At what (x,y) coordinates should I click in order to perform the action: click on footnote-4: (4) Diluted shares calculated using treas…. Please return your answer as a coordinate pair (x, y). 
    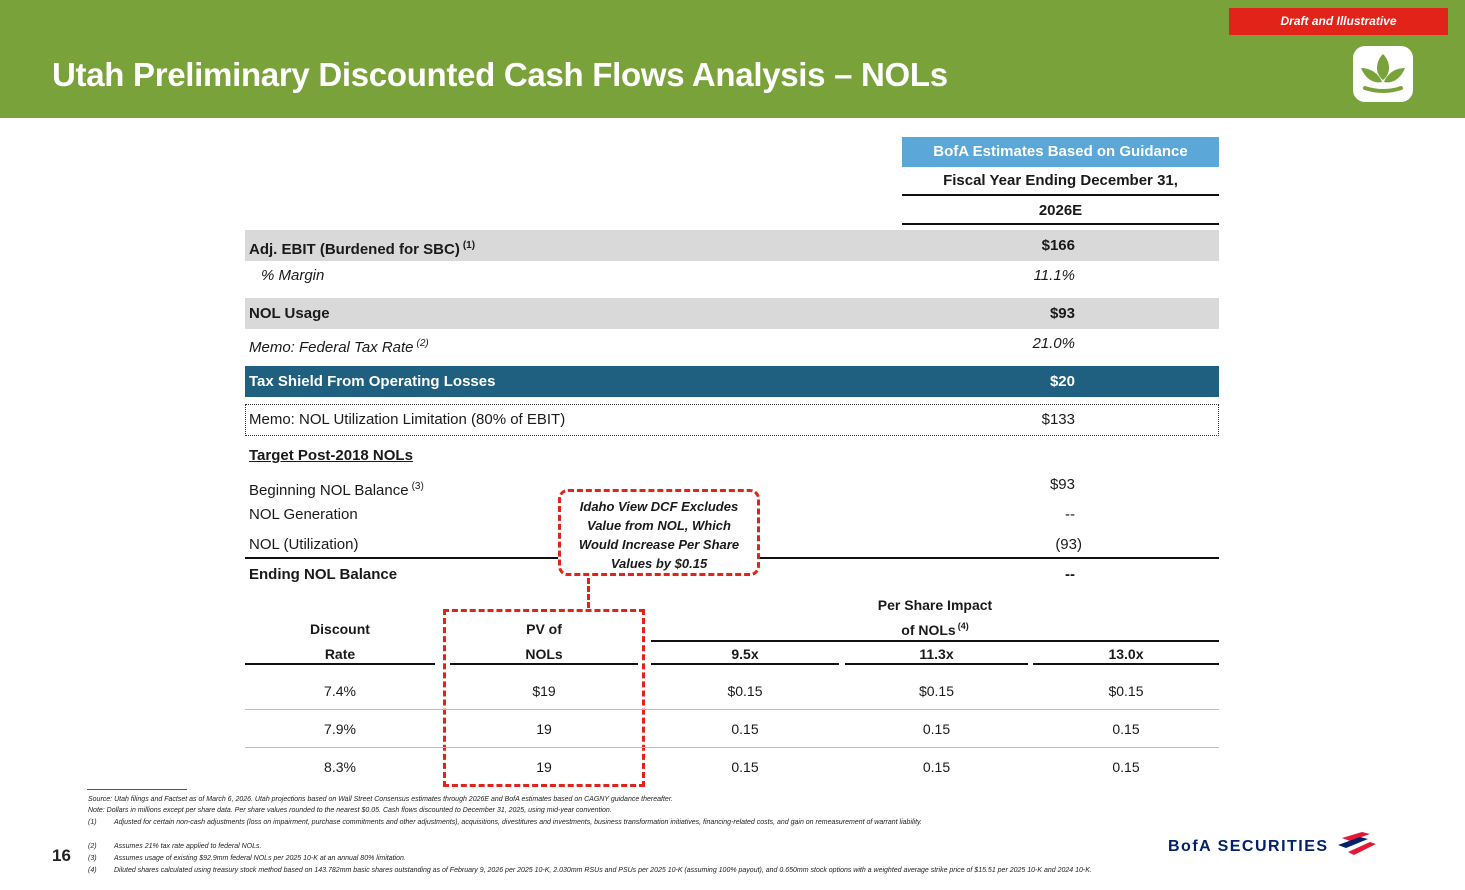
    Looking at the image, I should click on (618, 871).